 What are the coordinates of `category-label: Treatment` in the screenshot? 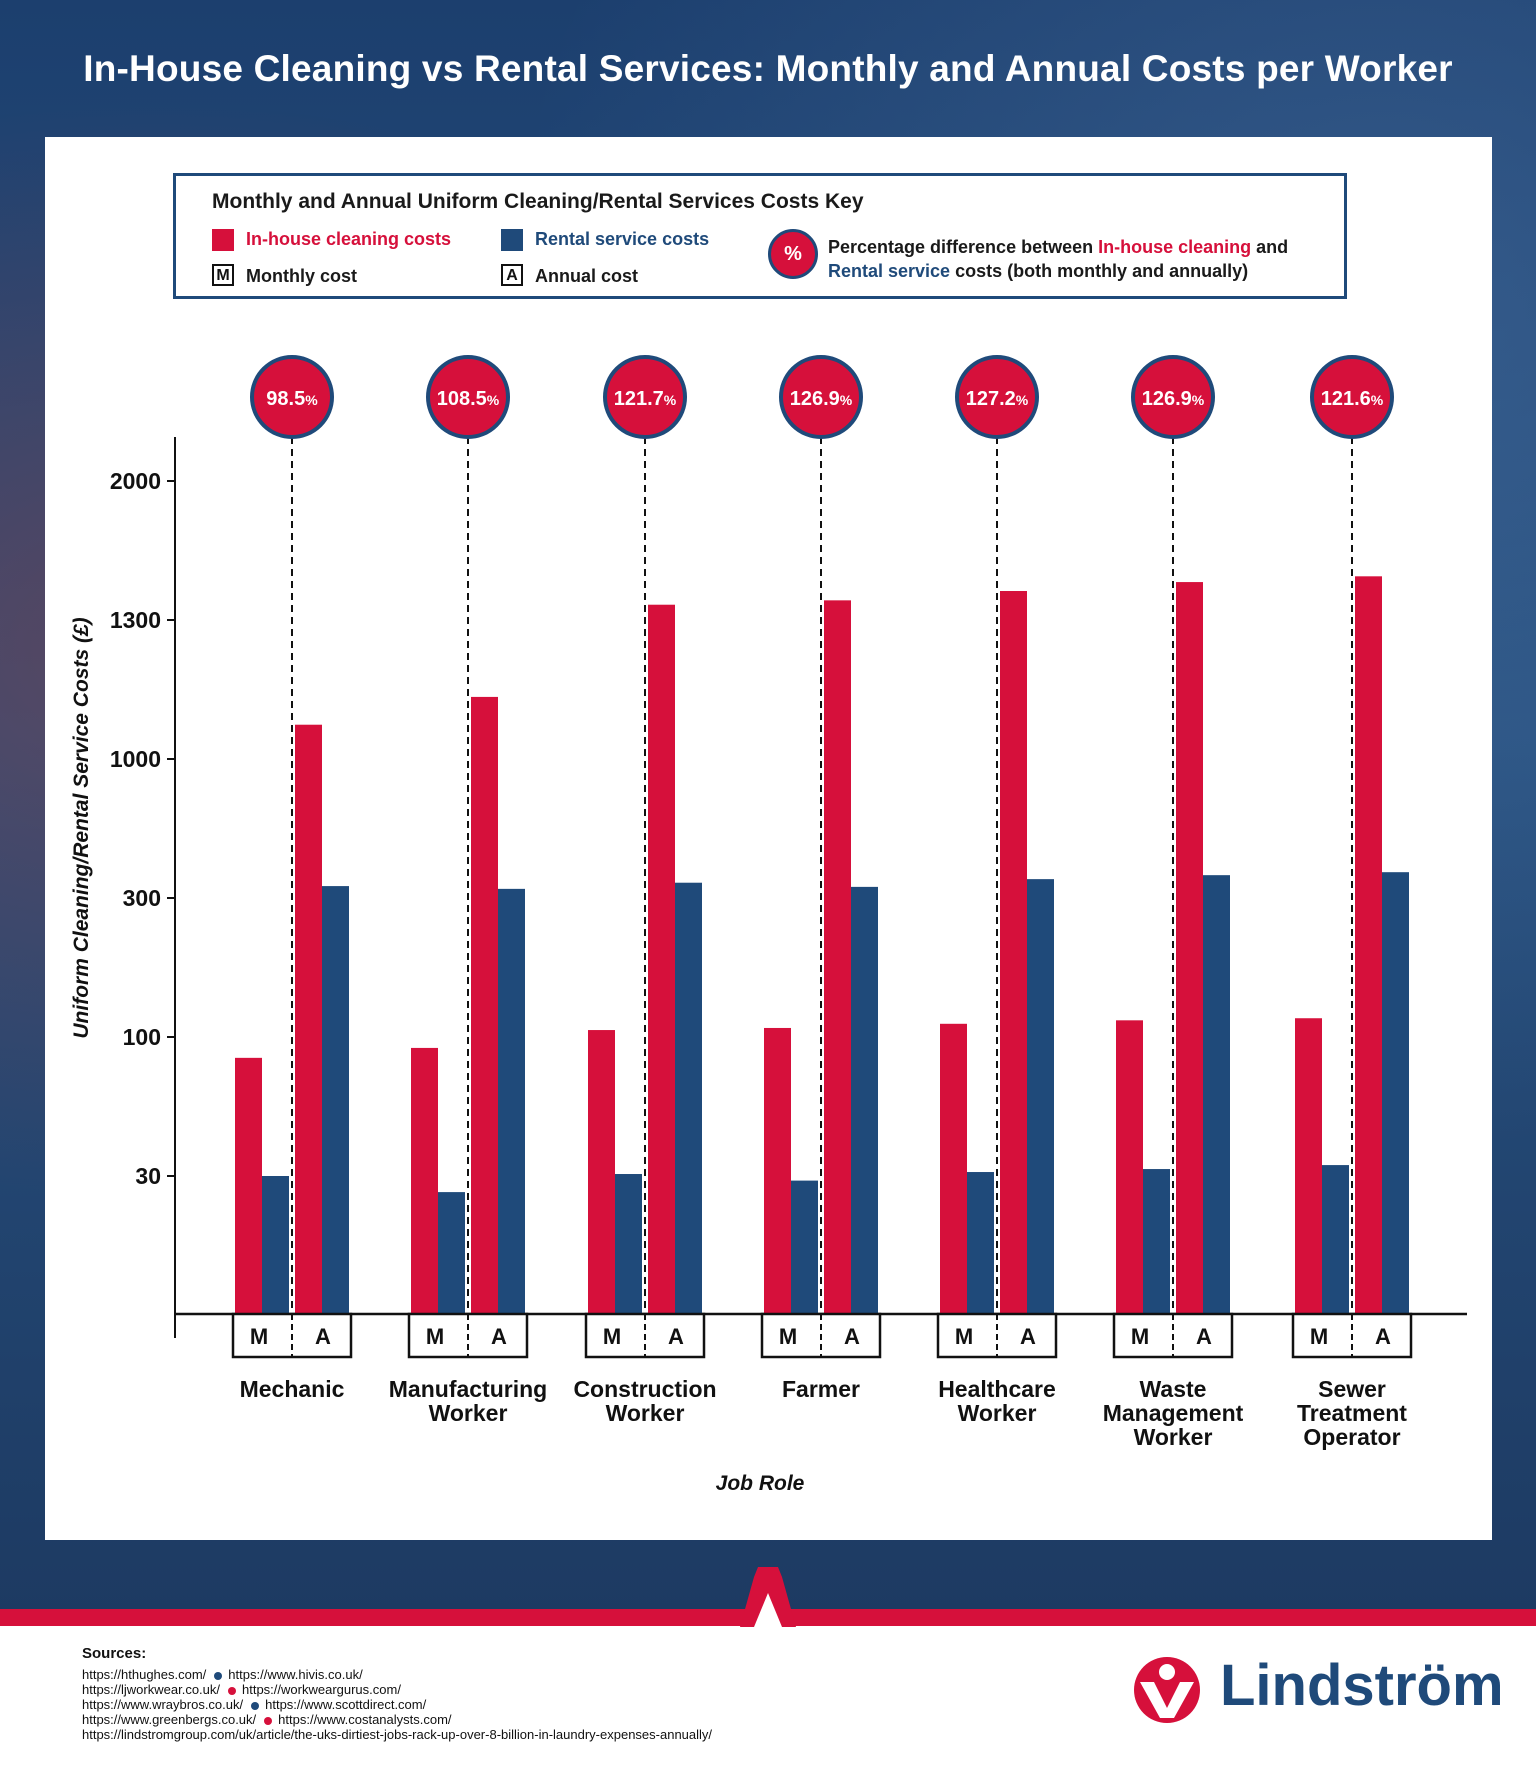 It's located at (1352, 1413).